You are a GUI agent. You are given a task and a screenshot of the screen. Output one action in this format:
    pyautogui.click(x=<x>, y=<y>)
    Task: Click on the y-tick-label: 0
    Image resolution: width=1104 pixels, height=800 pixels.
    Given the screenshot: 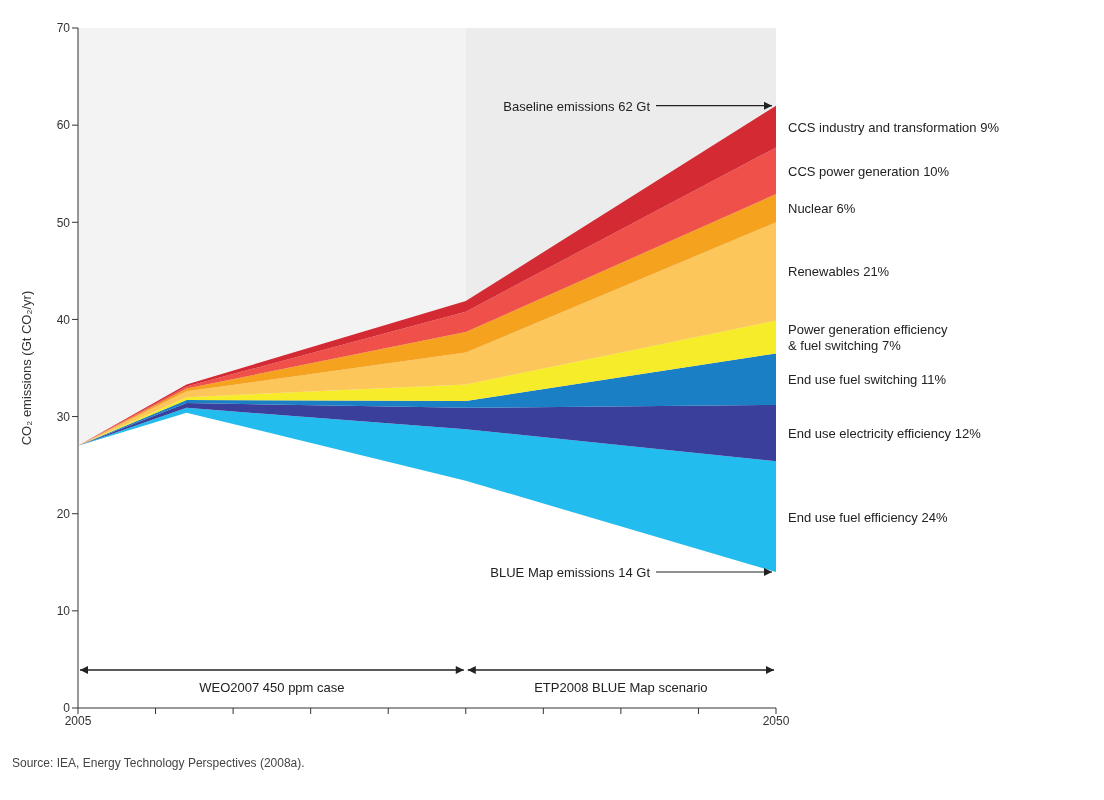 What is the action you would take?
    pyautogui.click(x=67, y=708)
    